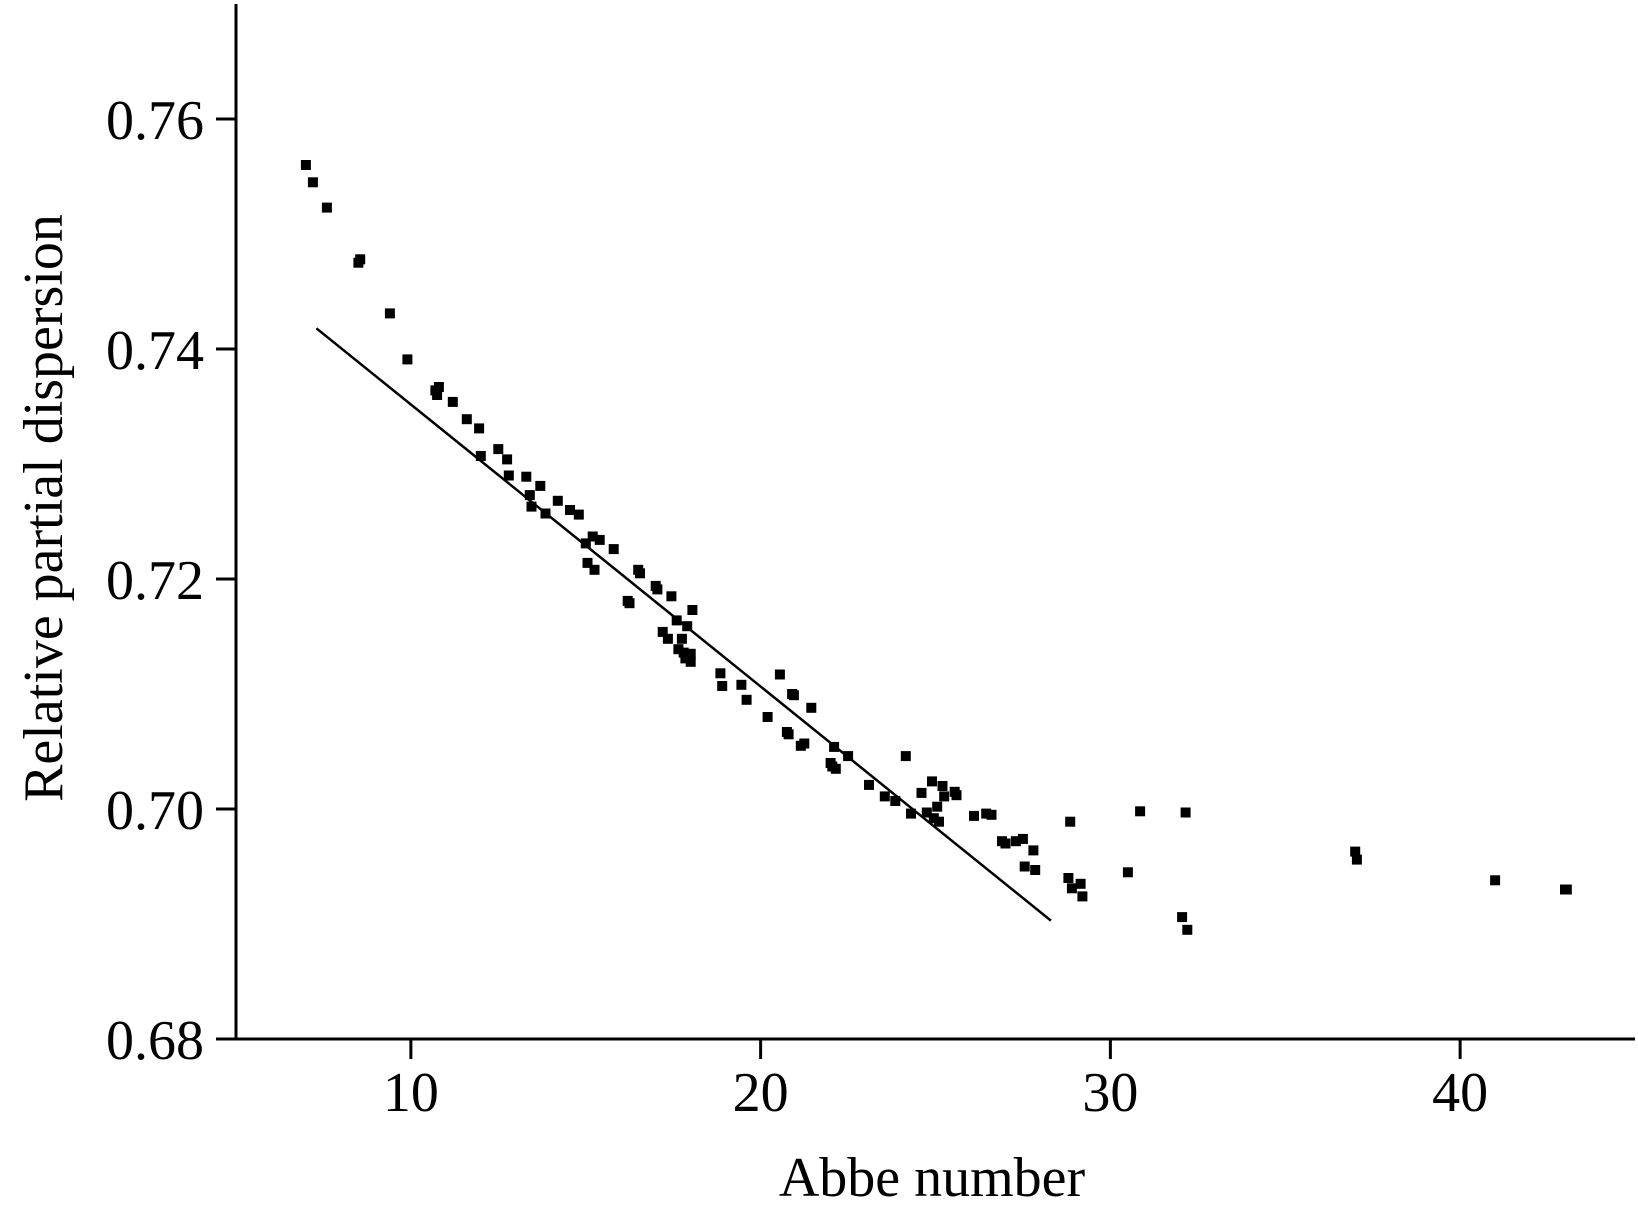  I want to click on x-axis: 10 20 30 40, so click(934, 1080).